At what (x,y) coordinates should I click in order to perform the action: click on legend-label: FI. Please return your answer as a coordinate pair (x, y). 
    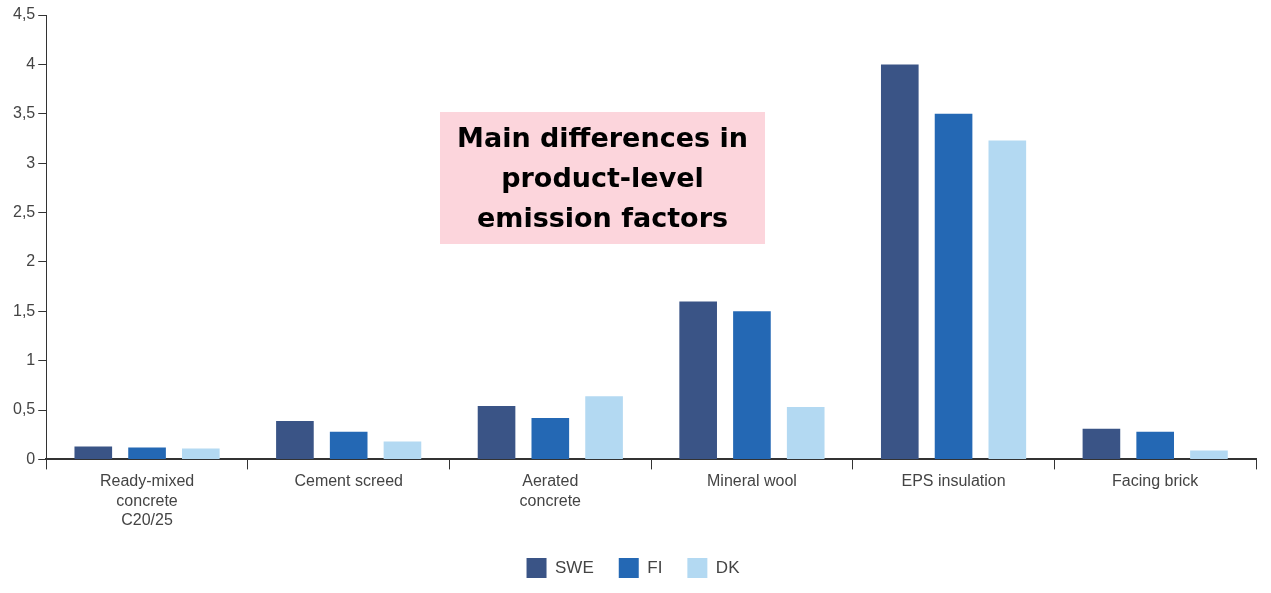
    Looking at the image, I should click on (655, 567).